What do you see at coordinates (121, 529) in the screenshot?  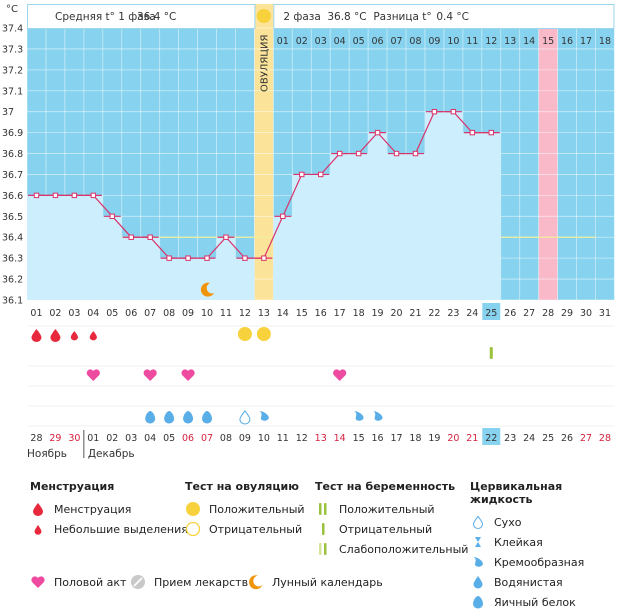 I see `legend-spotting-label: Небольшие выделения` at bounding box center [121, 529].